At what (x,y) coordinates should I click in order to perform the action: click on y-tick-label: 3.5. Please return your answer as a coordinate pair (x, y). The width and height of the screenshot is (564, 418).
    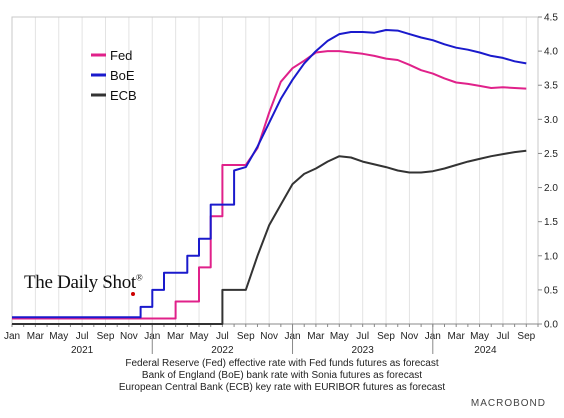
    Looking at the image, I should click on (551, 86).